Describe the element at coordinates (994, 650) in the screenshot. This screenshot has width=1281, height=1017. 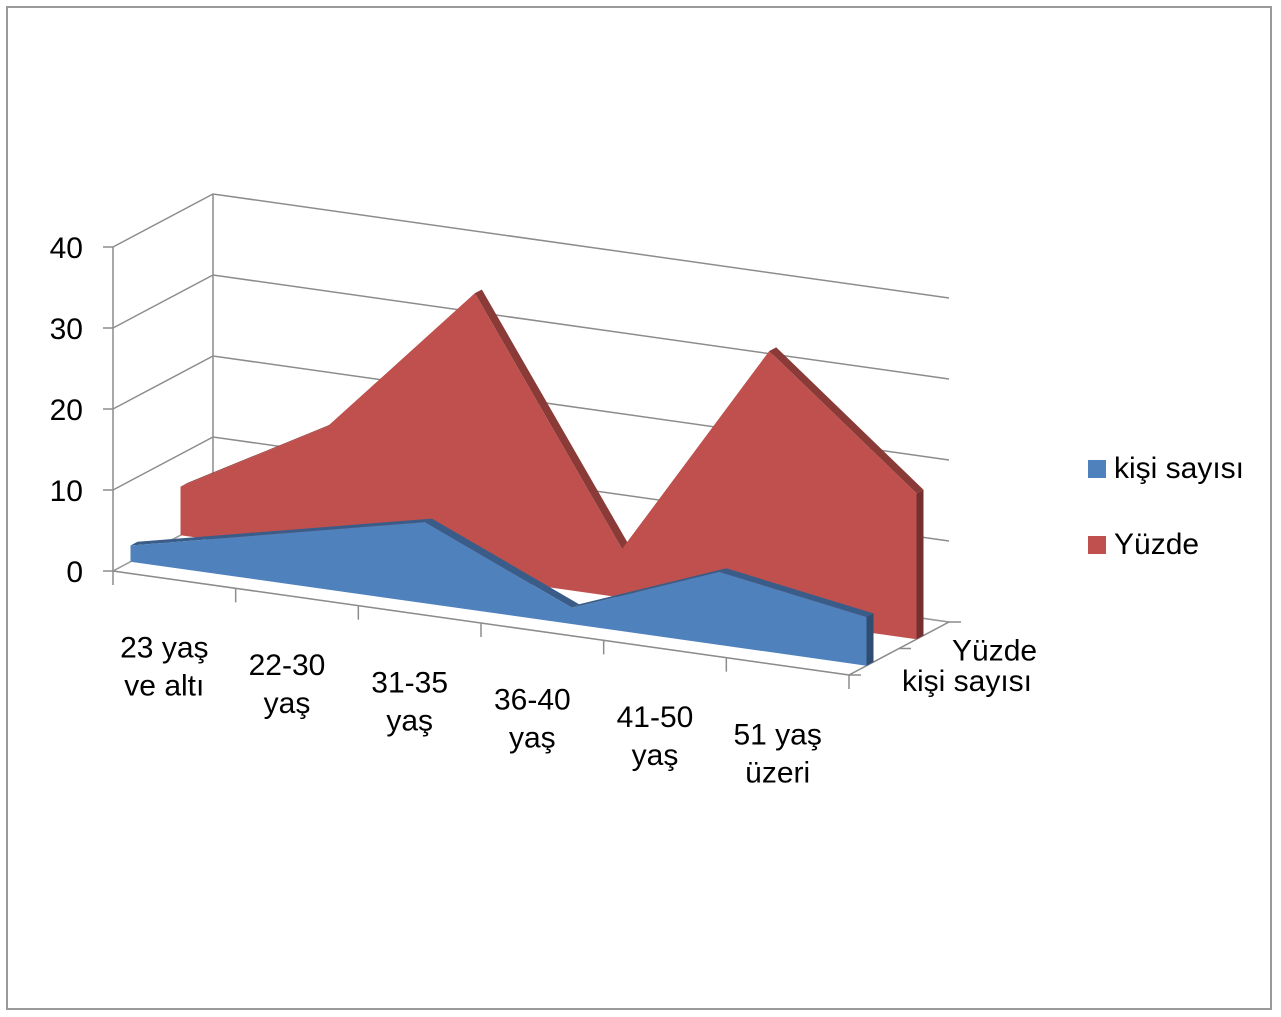
I see `depth-label-0: Yüzde` at that location.